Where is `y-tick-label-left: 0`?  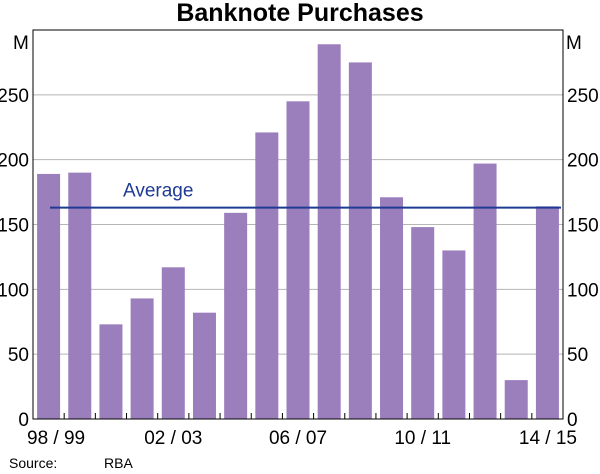
y-tick-label-left: 0 is located at coordinates (23, 420).